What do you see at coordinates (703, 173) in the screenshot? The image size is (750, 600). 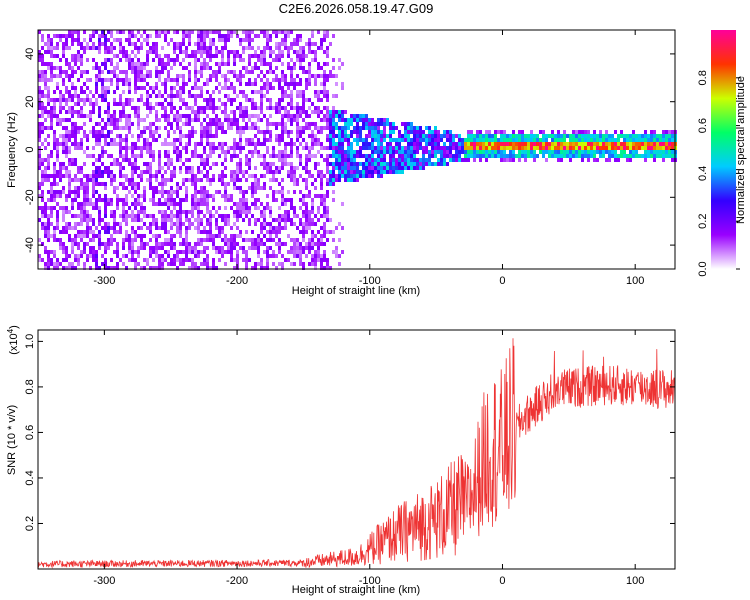 I see `colorbar-tick-label: 0.4` at bounding box center [703, 173].